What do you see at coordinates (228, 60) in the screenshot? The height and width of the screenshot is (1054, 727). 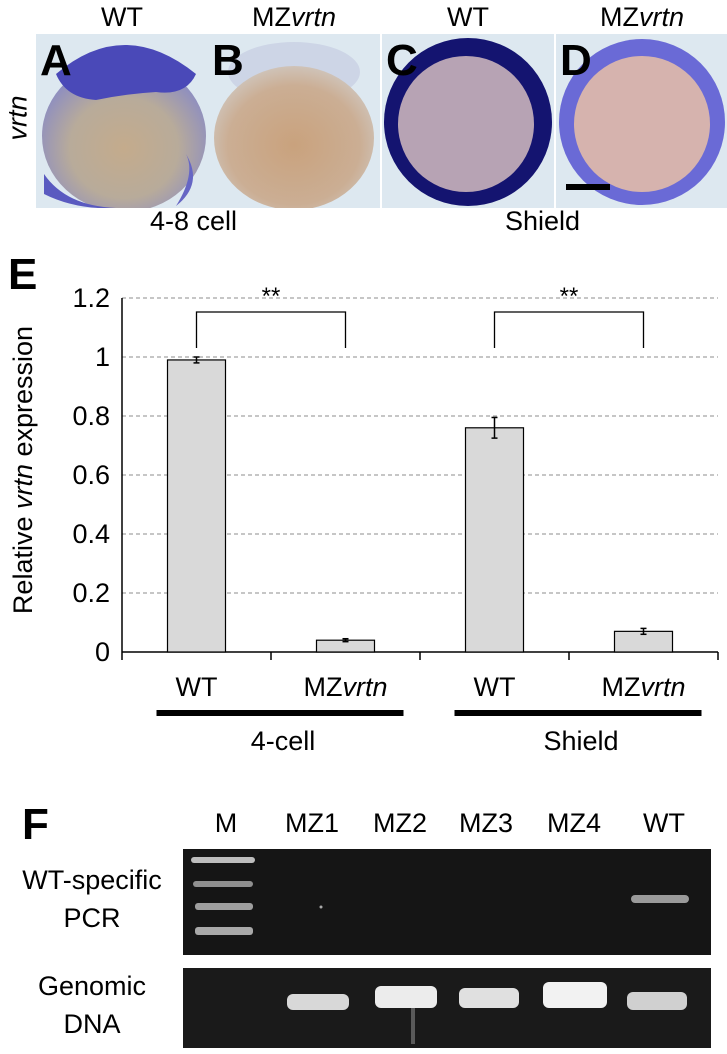 I see `panel-letter-b: B` at bounding box center [228, 60].